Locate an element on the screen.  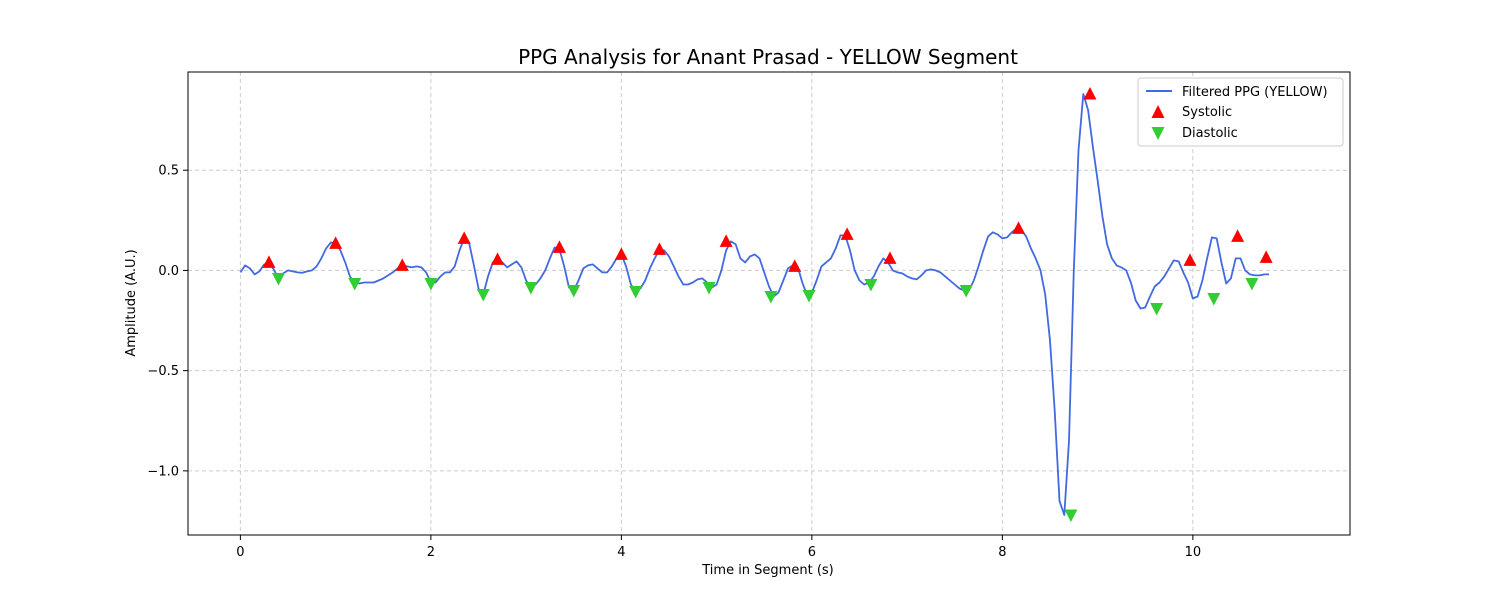
y-tick-label: −0.5 is located at coordinates (163, 371).